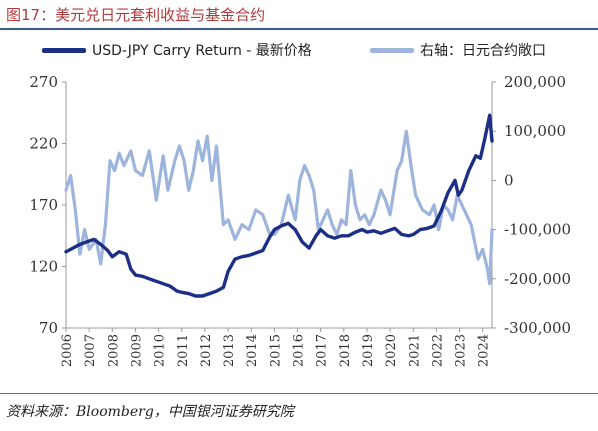 The height and width of the screenshot is (431, 598). Describe the element at coordinates (461, 350) in the screenshot. I see `x-tick-label: 2023` at that location.